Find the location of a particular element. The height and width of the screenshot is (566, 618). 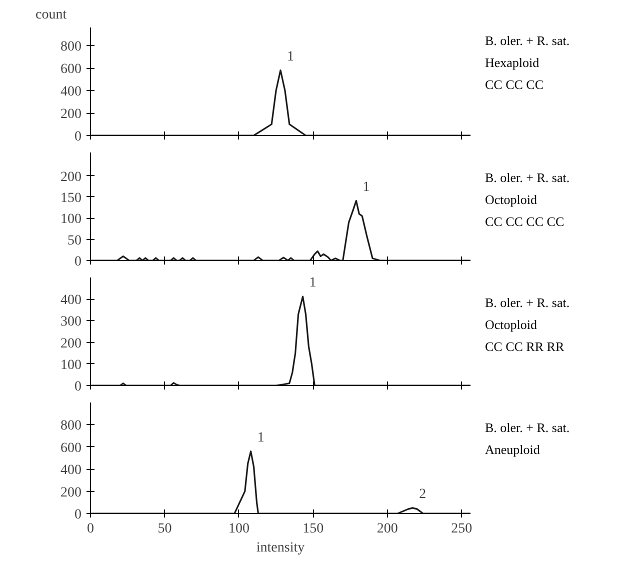

text: CC CC CC CC is located at coordinates (524, 221).